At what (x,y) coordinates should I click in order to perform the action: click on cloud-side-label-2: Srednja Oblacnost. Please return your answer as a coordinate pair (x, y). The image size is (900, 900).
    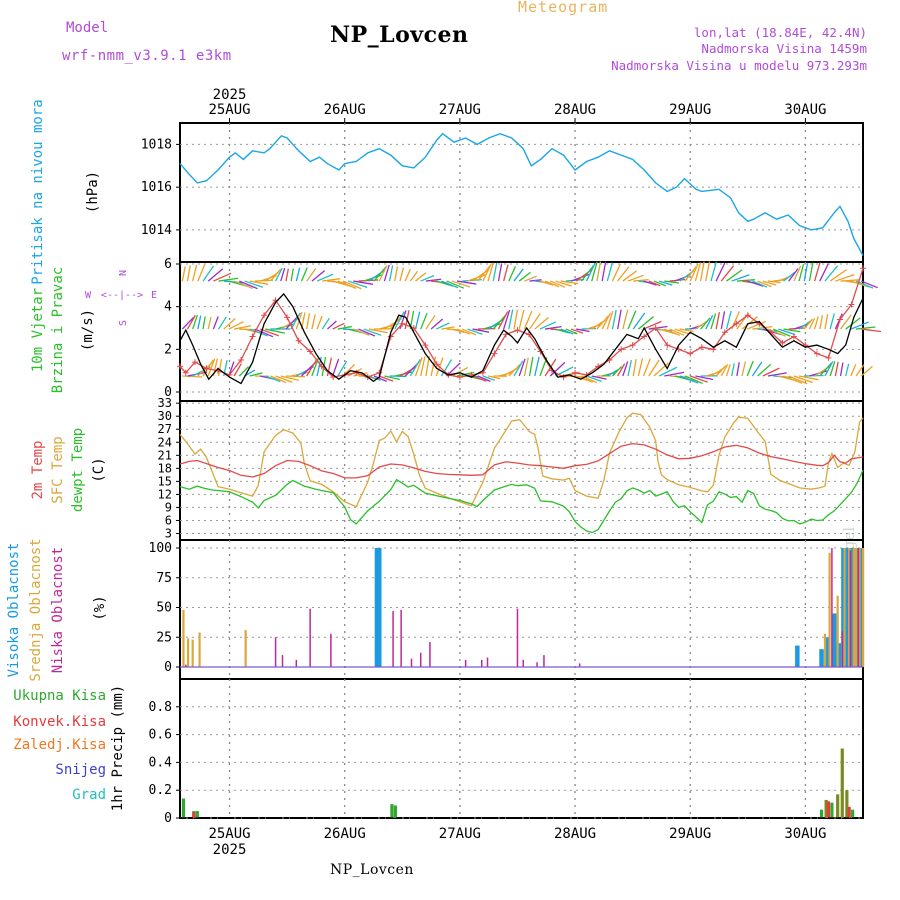
    Looking at the image, I should click on (36, 609).